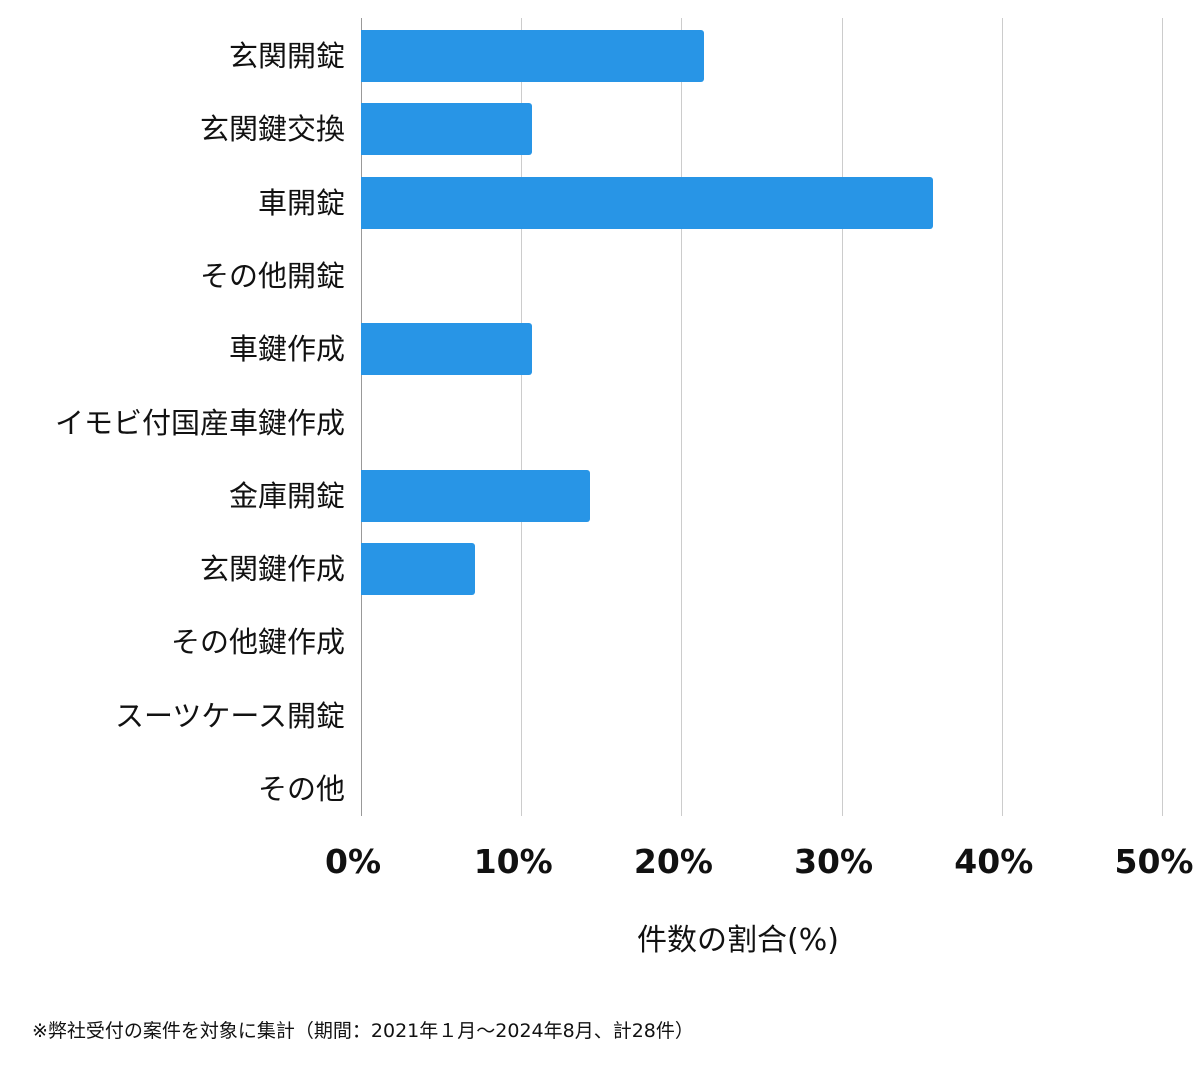 This screenshot has height=1069, width=1200. Describe the element at coordinates (1154, 861) in the screenshot. I see `x-tick-label: 50%` at that location.